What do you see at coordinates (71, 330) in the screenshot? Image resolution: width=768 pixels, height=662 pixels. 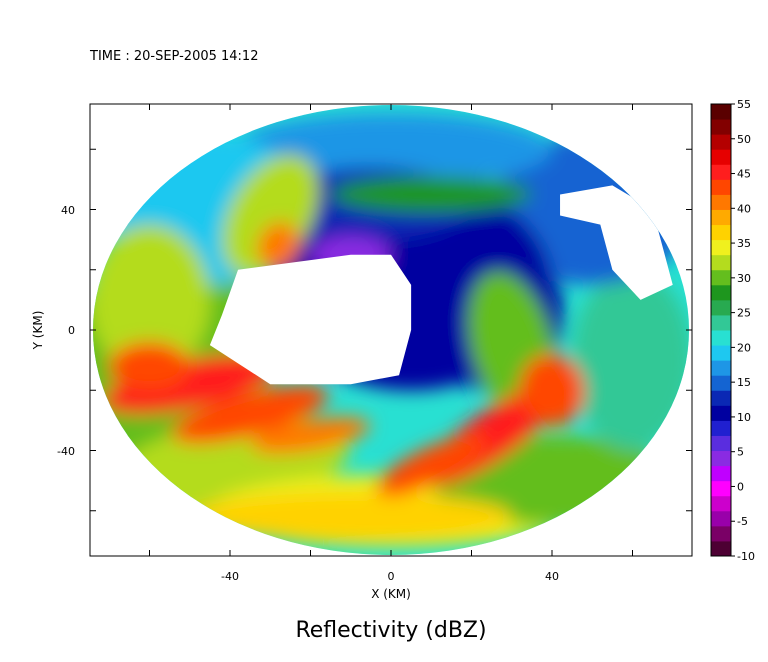 I see `y-tick-label: 0` at bounding box center [71, 330].